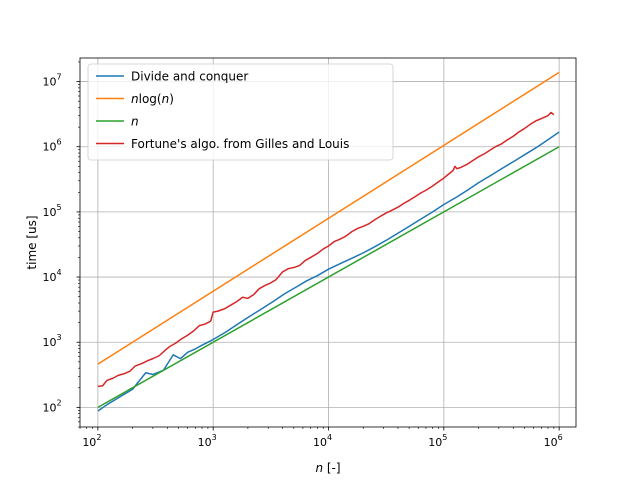 This screenshot has width=640, height=480. I want to click on y-tick-label: 10⁷, so click(51, 81).